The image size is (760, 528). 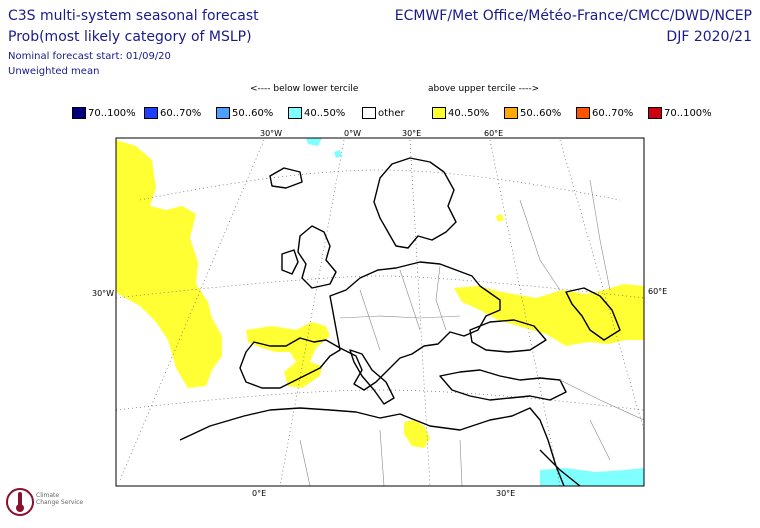 I want to click on grid-label-left-30w: 30°W, so click(x=103, y=293).